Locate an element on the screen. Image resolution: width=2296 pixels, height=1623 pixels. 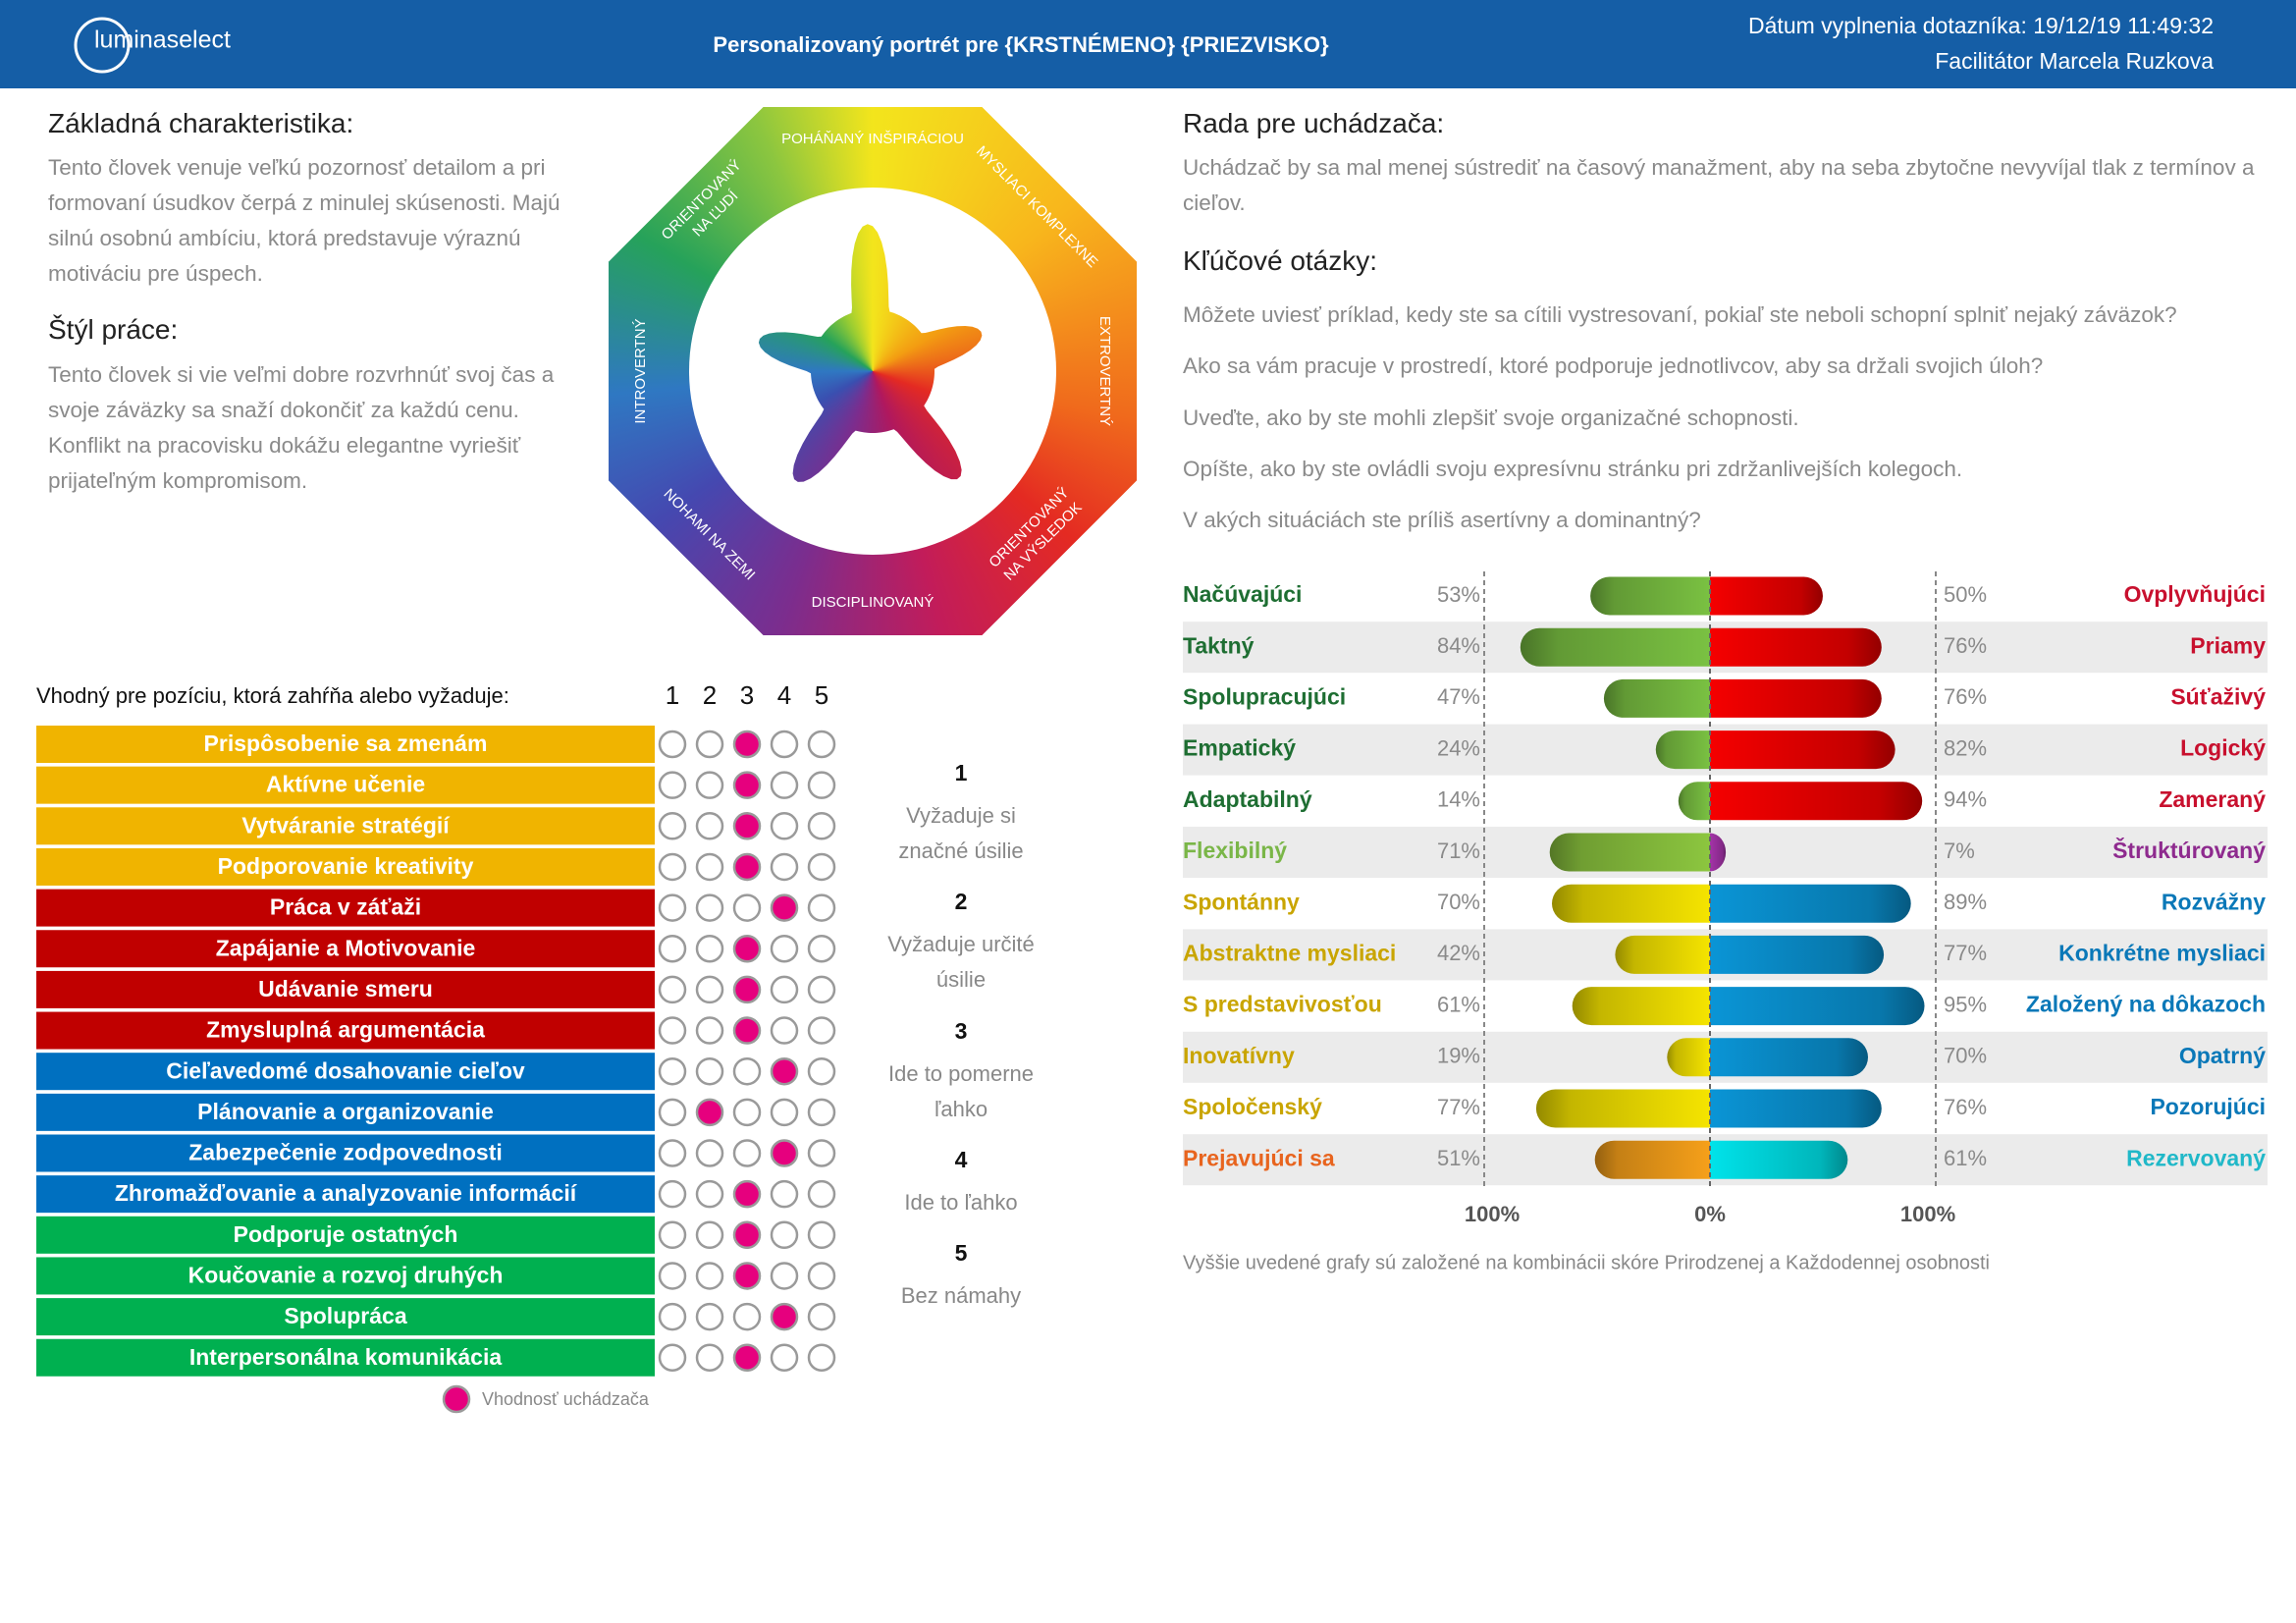
trait-right: Rozvážny is located at coordinates (2214, 901).